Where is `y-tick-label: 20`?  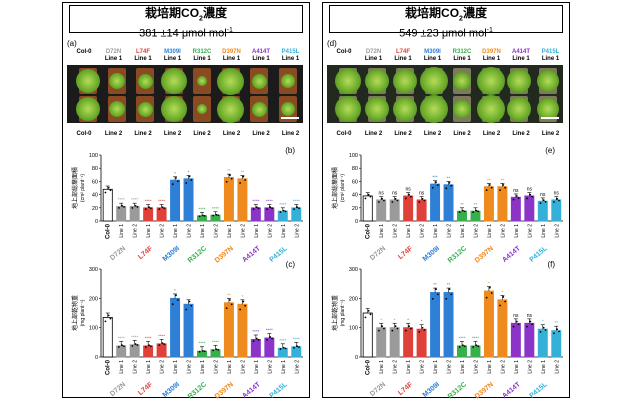
y-tick-label: 20 is located at coordinates (355, 209).